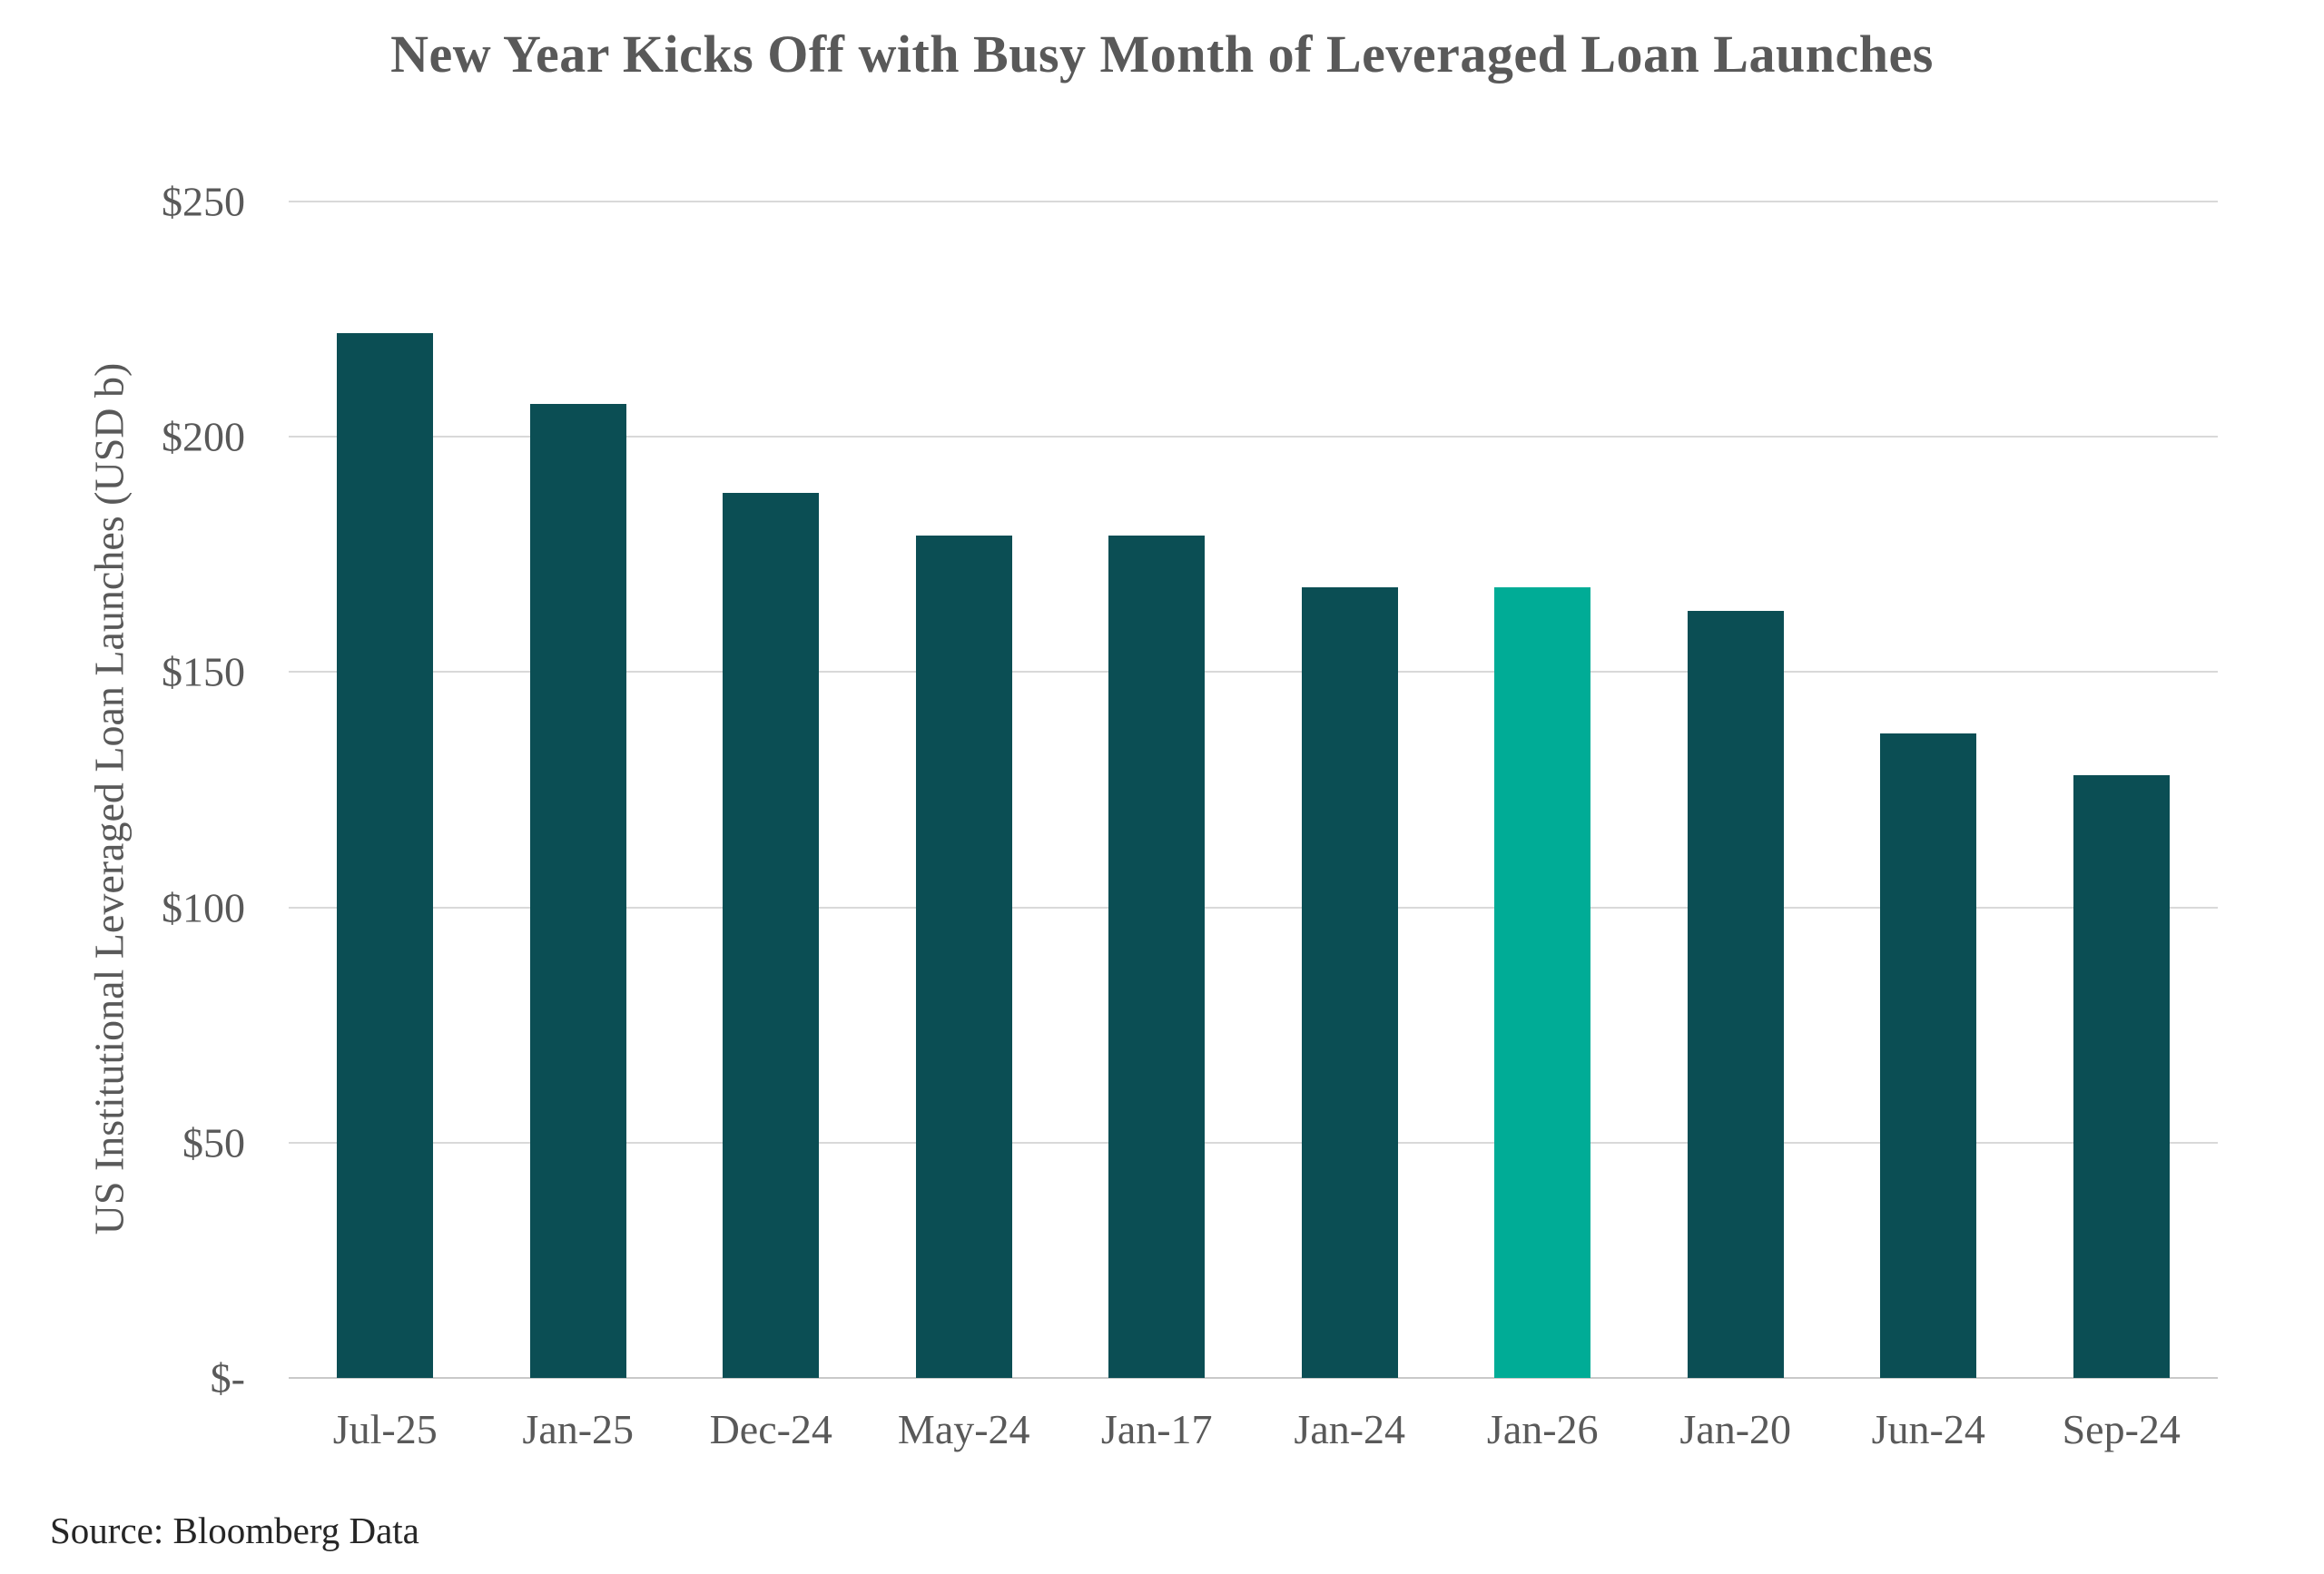  I want to click on x-axis-line, so click(1253, 1378).